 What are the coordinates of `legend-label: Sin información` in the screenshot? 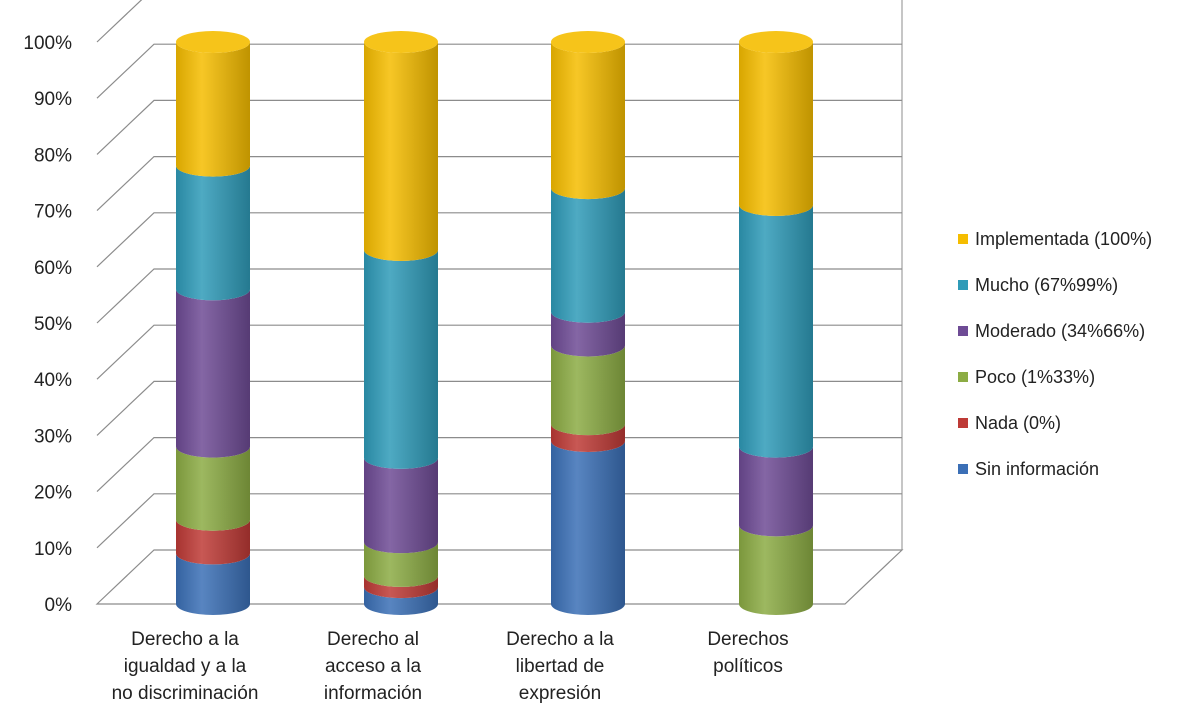 It's located at (1037, 469).